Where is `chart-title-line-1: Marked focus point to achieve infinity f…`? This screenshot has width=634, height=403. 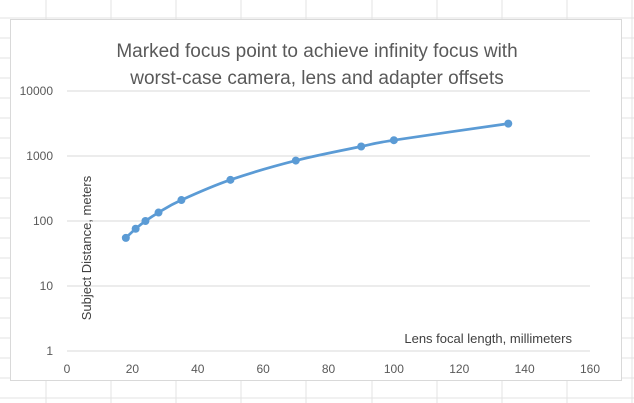 chart-title-line-1: Marked focus point to achieve infinity f… is located at coordinates (317, 51).